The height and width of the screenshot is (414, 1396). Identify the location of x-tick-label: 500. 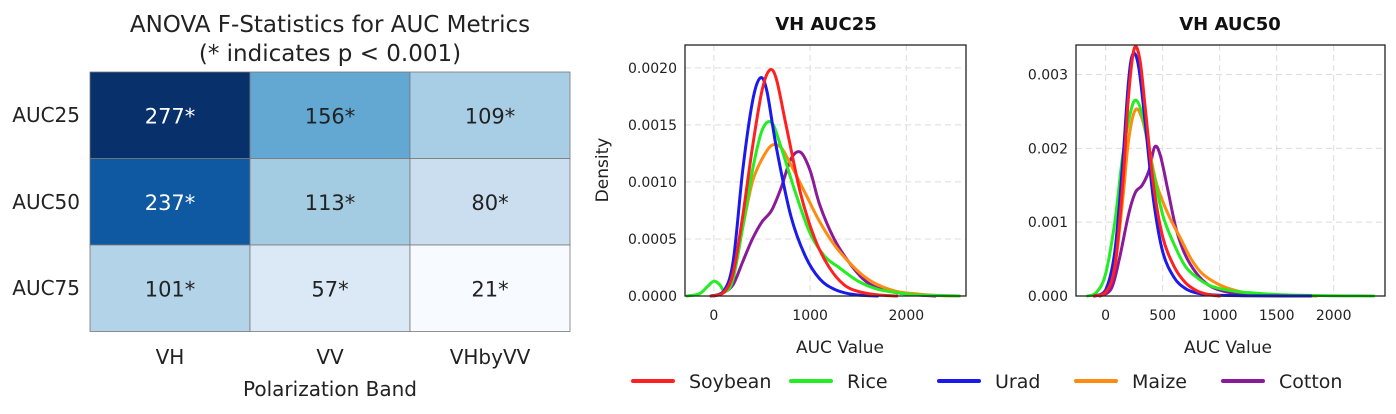
(1162, 316).